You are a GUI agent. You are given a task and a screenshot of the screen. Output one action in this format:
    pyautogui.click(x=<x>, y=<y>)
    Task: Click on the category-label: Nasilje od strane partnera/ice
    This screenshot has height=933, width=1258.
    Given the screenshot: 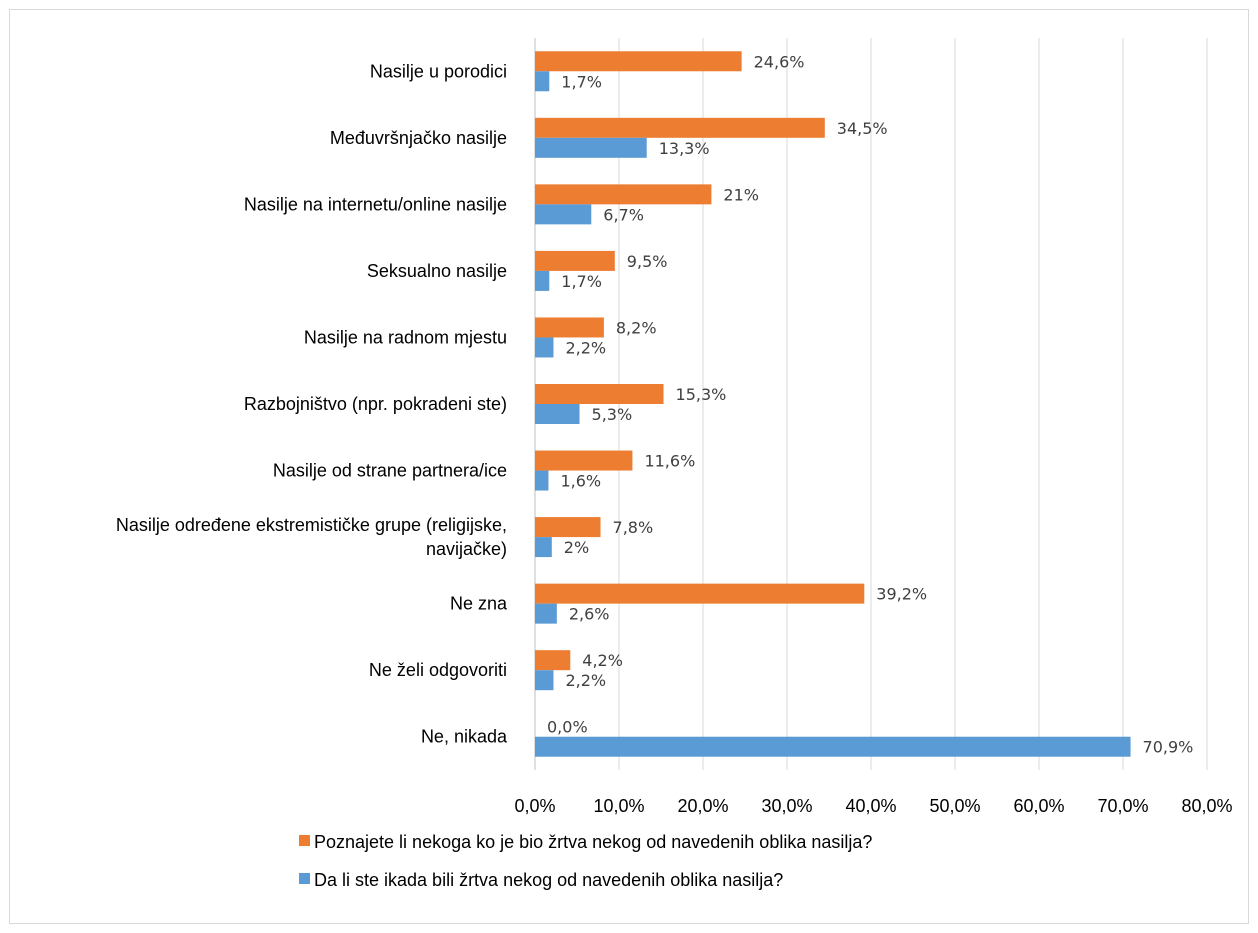 What is the action you would take?
    pyautogui.click(x=390, y=471)
    